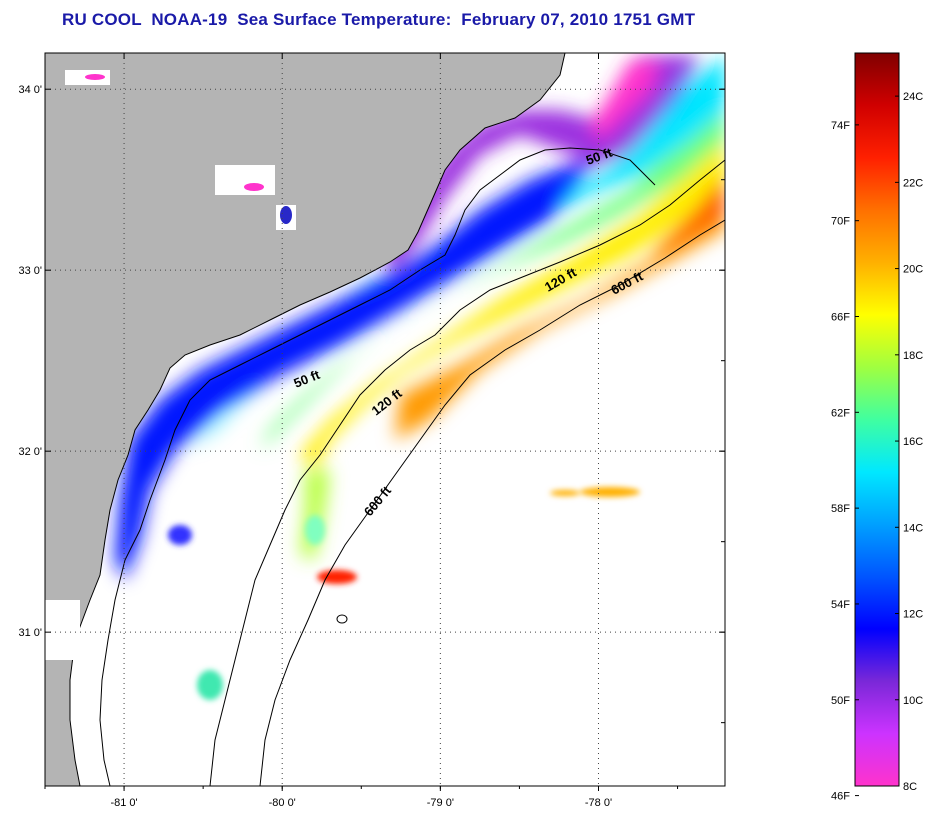  Describe the element at coordinates (30, 452) in the screenshot. I see `lat-tick-label: 32 0'` at that location.